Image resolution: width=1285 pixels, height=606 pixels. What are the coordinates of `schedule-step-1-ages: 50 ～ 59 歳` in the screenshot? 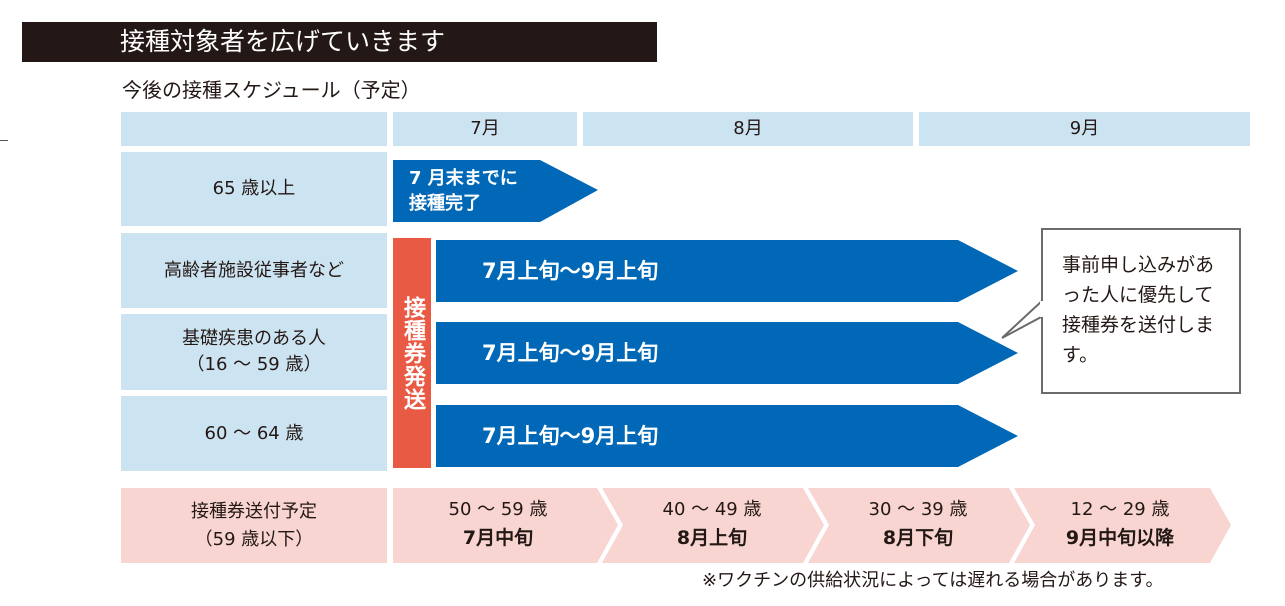 It's located at (498, 509).